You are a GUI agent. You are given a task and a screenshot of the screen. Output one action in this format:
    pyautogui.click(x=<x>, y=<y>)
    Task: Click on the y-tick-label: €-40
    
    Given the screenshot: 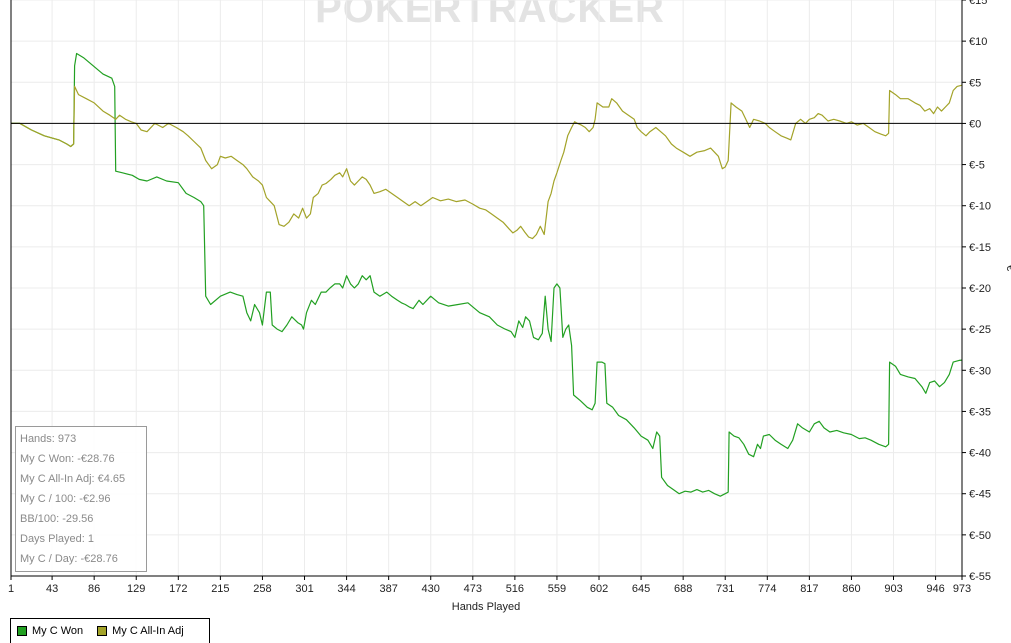 What is the action you would take?
    pyautogui.click(x=980, y=454)
    